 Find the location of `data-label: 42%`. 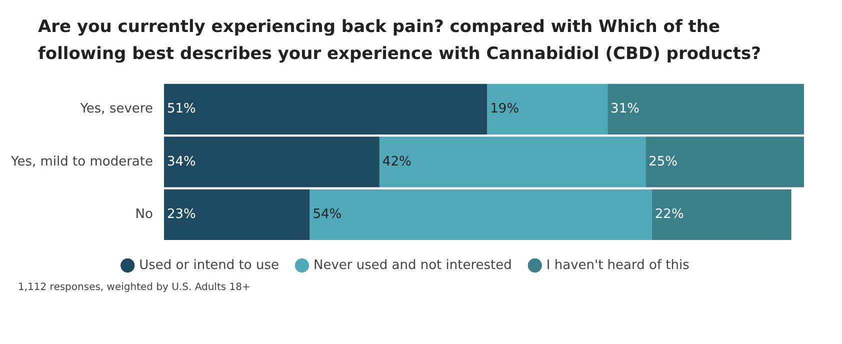

data-label: 42% is located at coordinates (397, 162).